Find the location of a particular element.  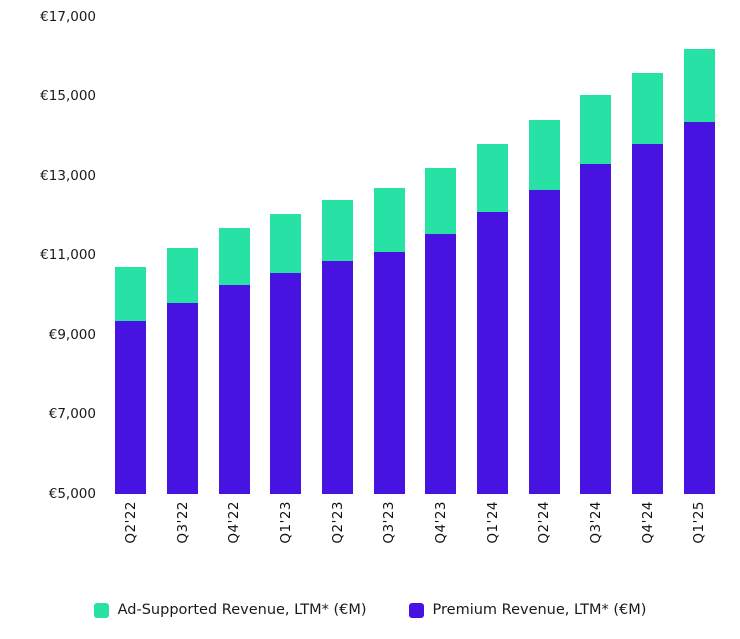

bar-q424 is located at coordinates (648, 283).